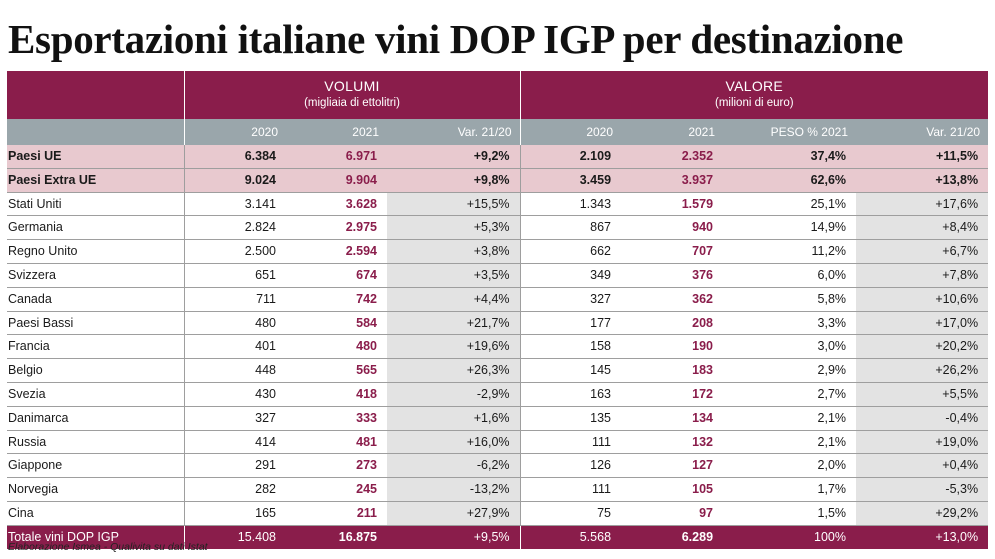 The height and width of the screenshot is (559, 995). I want to click on table-cell: 584, so click(336, 323).